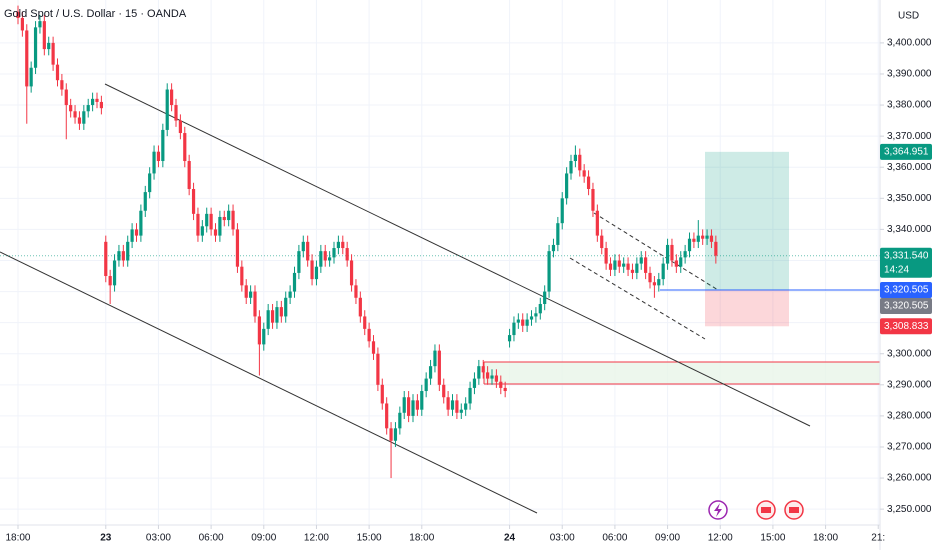 The image size is (932, 550). What do you see at coordinates (909, 353) in the screenshot?
I see `y-tick-label: 3,300.000` at bounding box center [909, 353].